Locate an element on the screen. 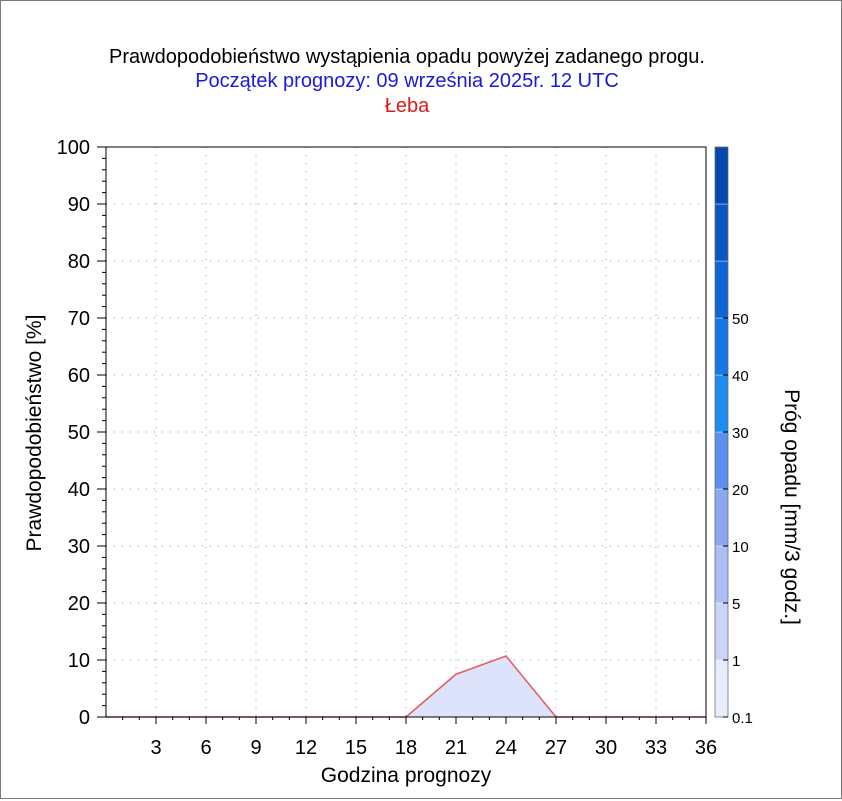  series-layer is located at coordinates (406, 686).